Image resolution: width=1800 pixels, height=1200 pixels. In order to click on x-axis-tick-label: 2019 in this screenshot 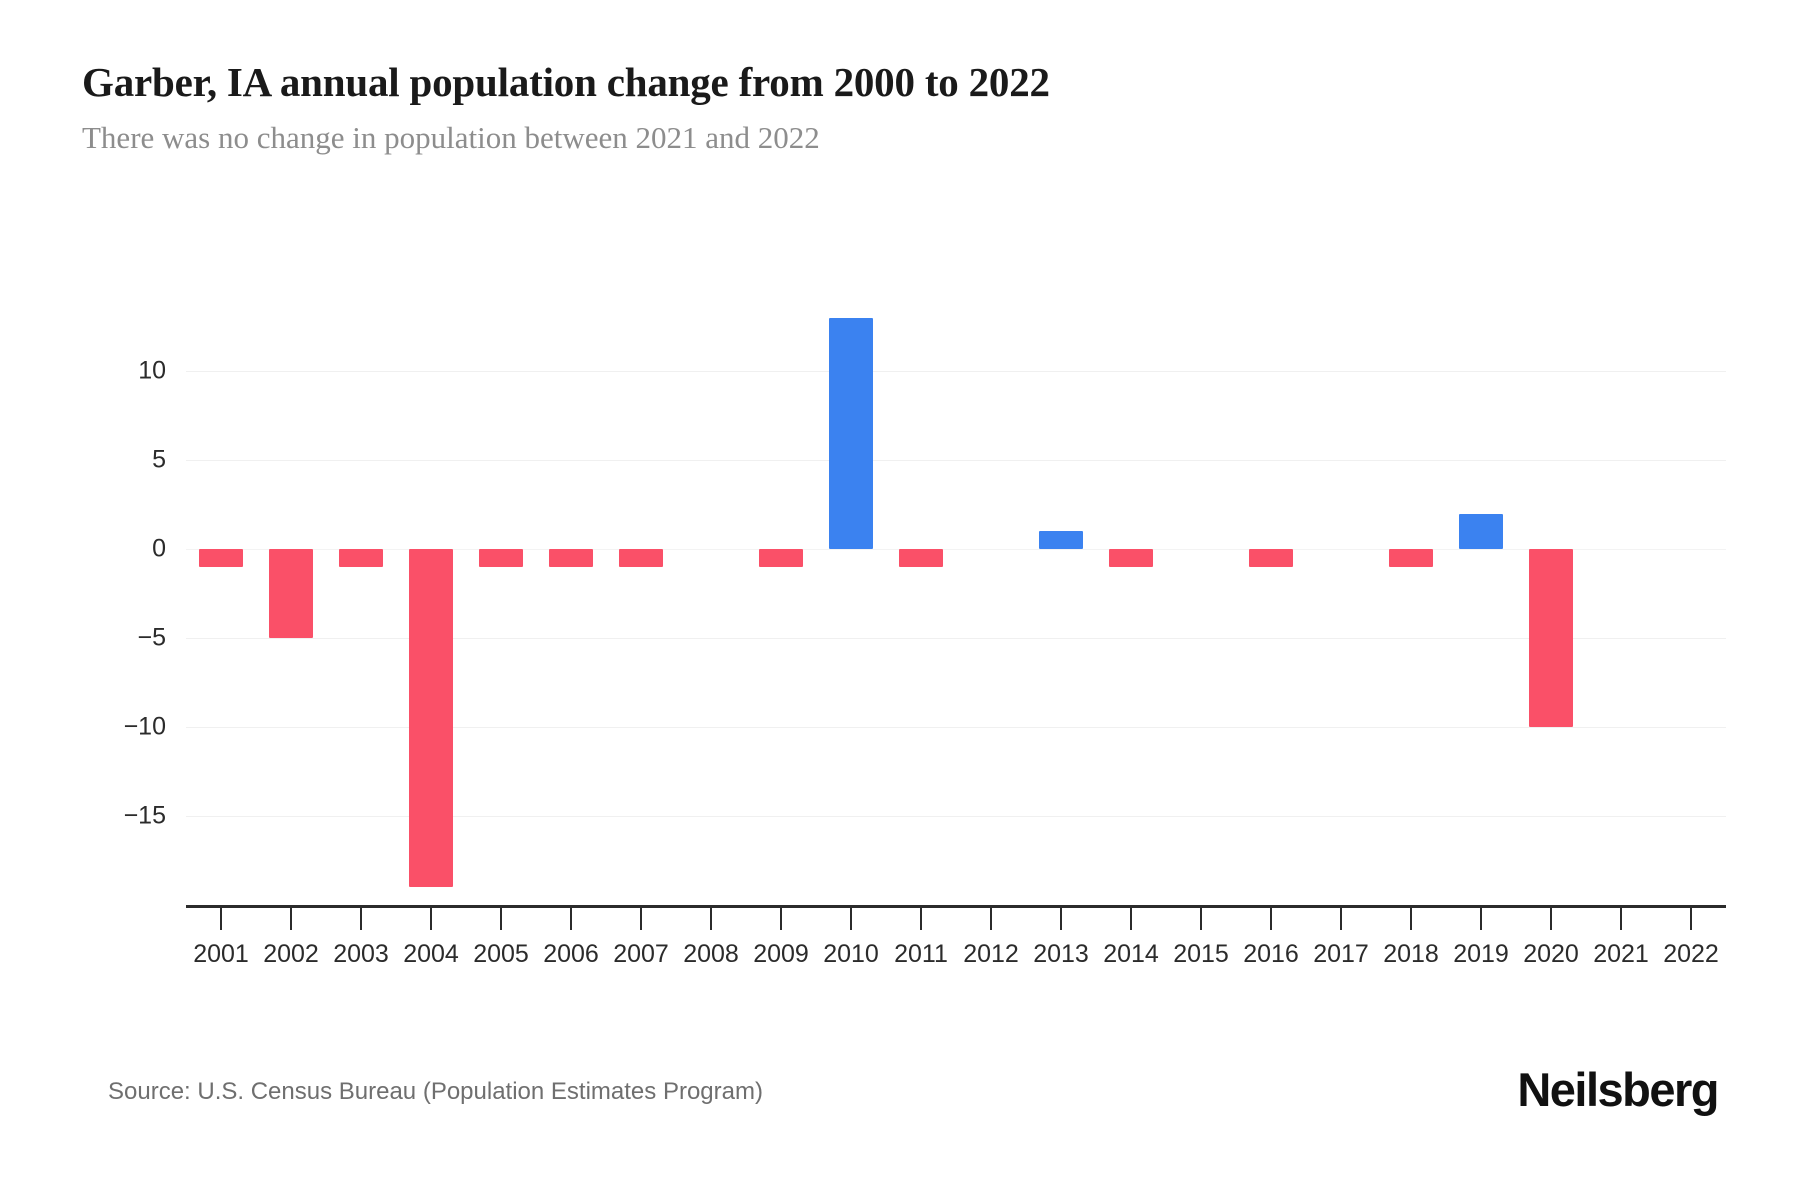, I will do `click(1481, 954)`.